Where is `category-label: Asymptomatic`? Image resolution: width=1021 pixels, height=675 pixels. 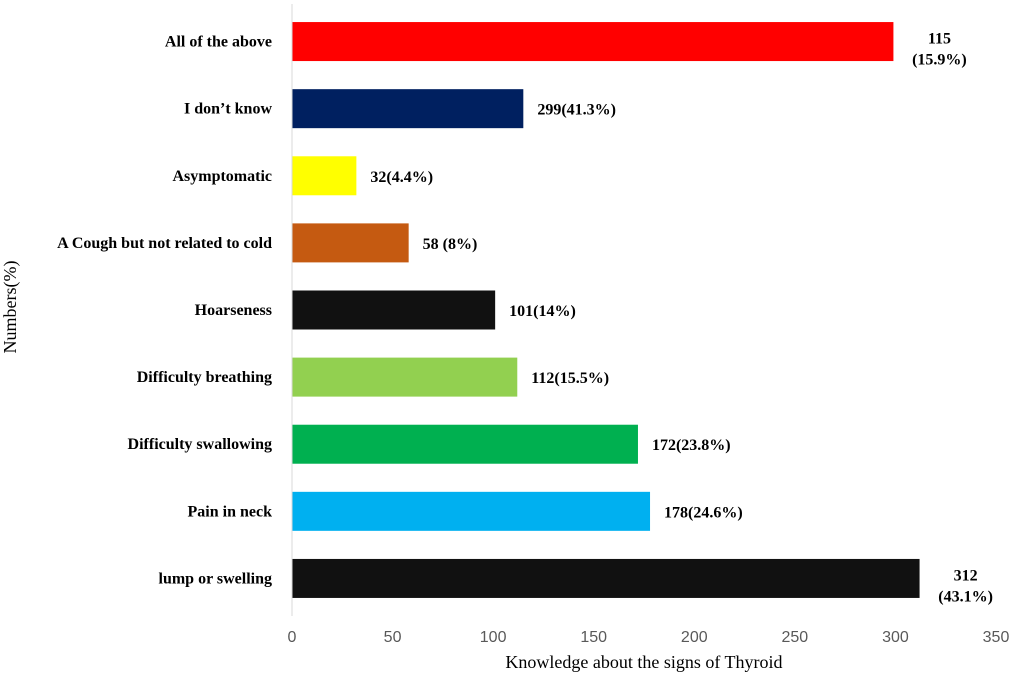
category-label: Asymptomatic is located at coordinates (222, 176).